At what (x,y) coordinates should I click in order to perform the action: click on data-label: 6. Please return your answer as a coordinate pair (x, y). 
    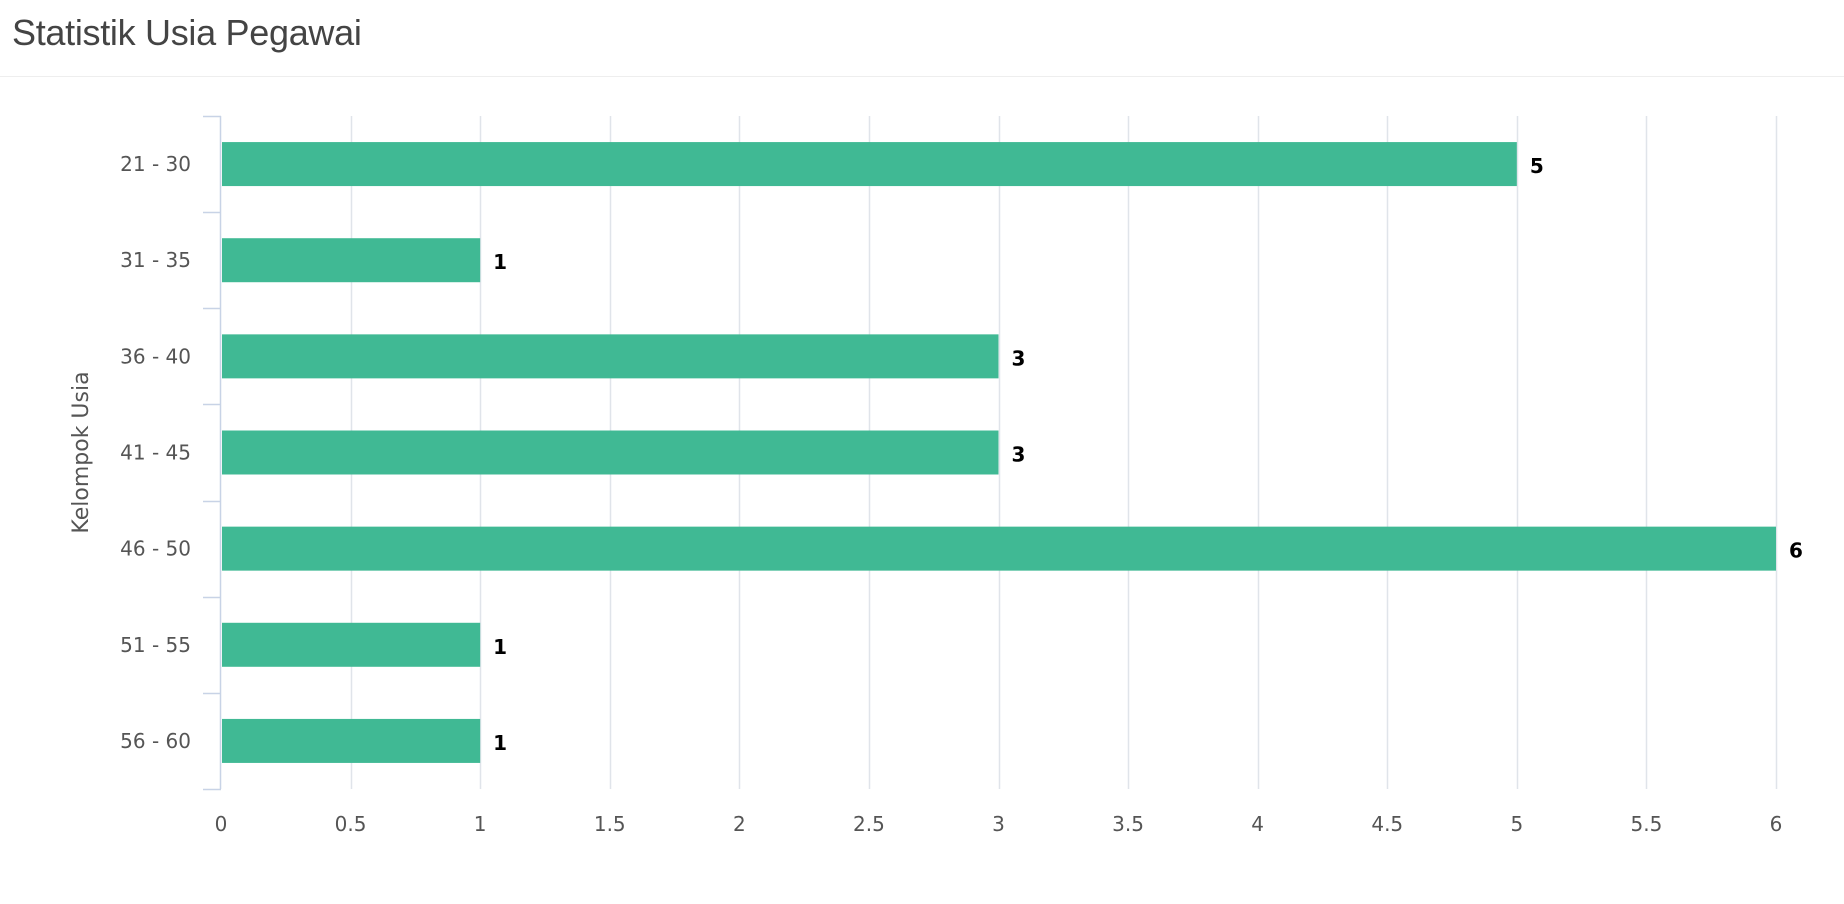
    Looking at the image, I should click on (1796, 551).